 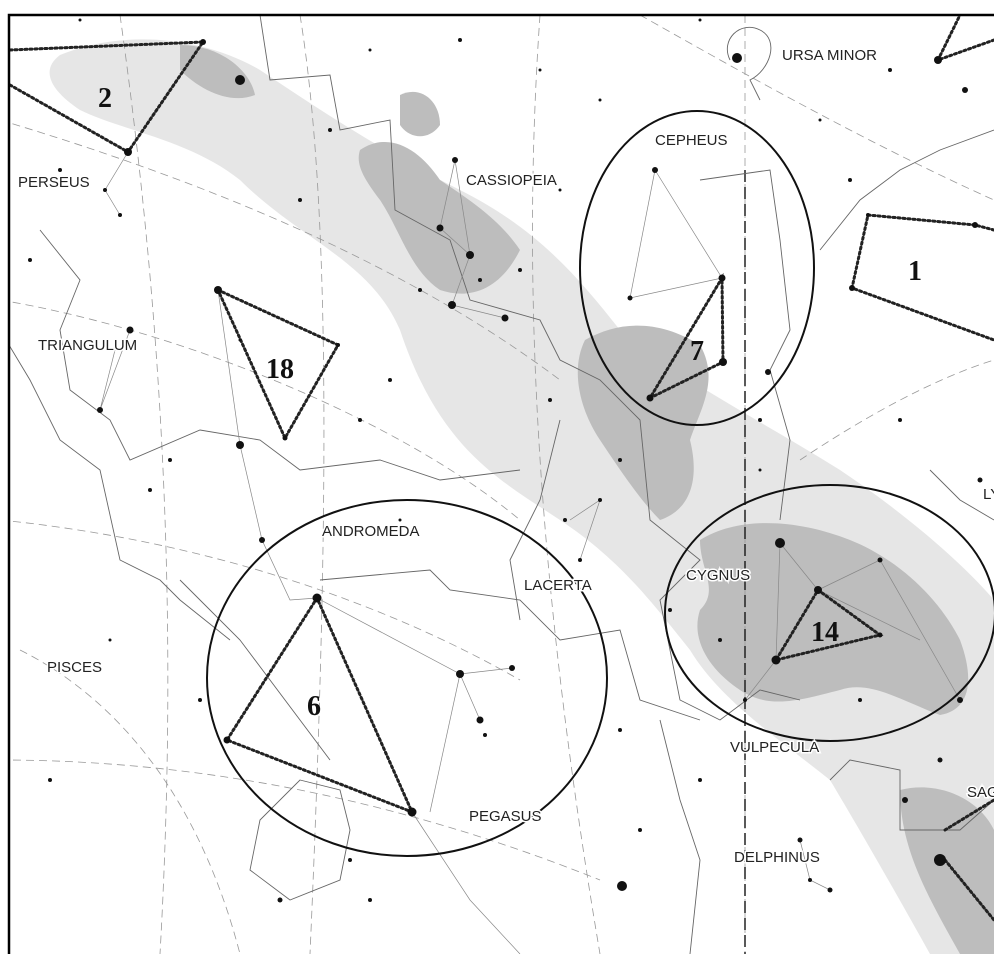 I want to click on constellation-label: CASSIOPEIA, so click(x=511, y=180).